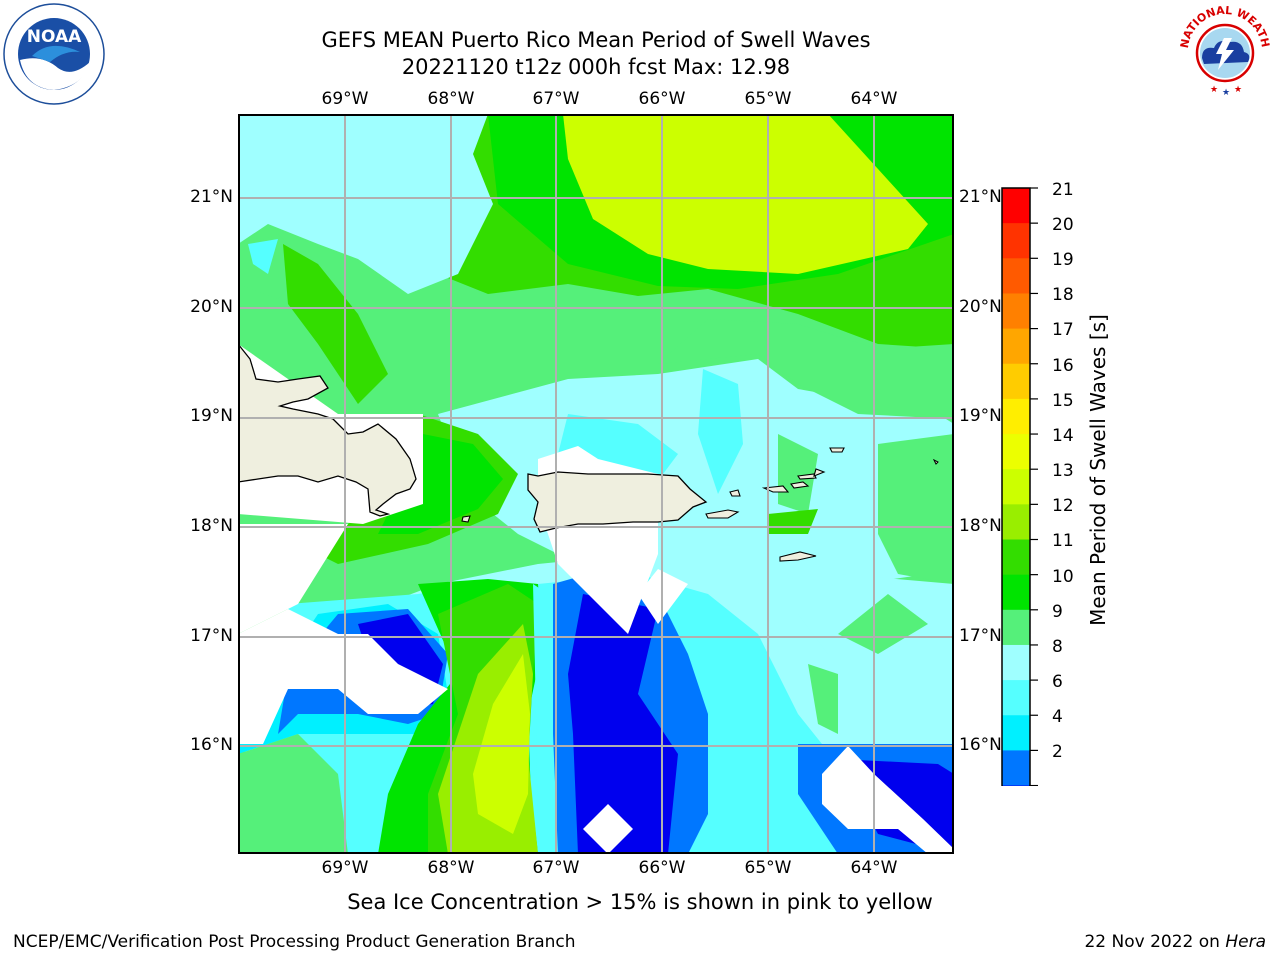 The height and width of the screenshot is (960, 1280). I want to click on colorbar-outline, so click(1016, 486).